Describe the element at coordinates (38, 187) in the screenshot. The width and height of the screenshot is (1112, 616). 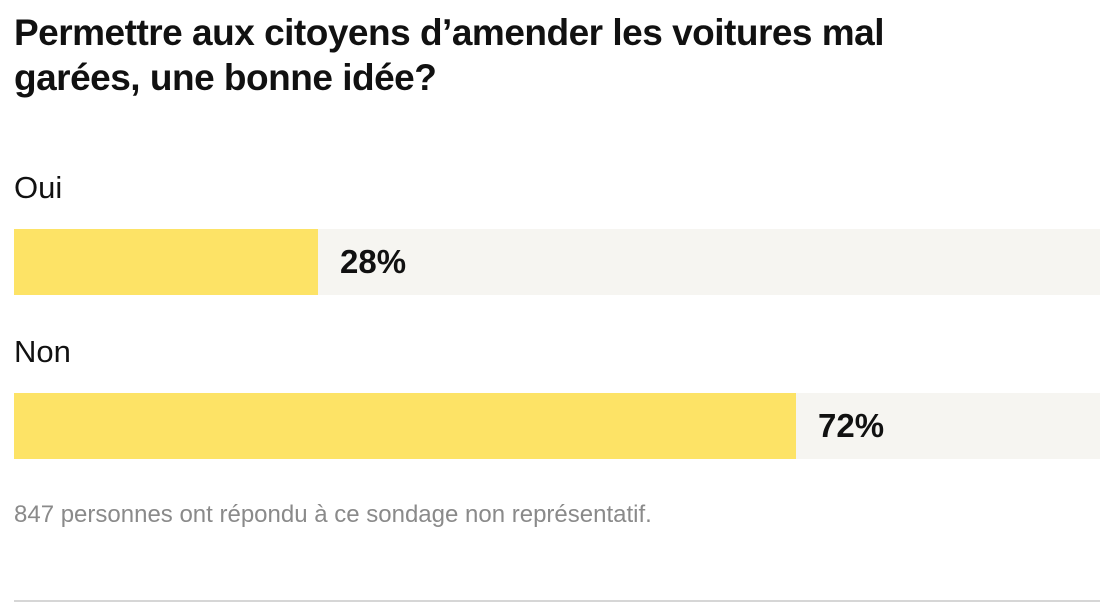
I see `option-label: Oui` at that location.